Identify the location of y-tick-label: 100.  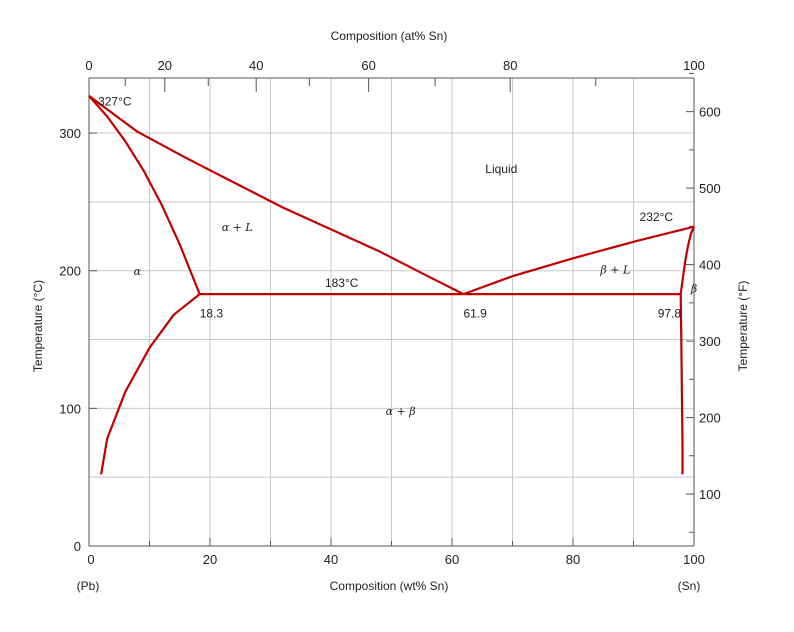
(70, 408).